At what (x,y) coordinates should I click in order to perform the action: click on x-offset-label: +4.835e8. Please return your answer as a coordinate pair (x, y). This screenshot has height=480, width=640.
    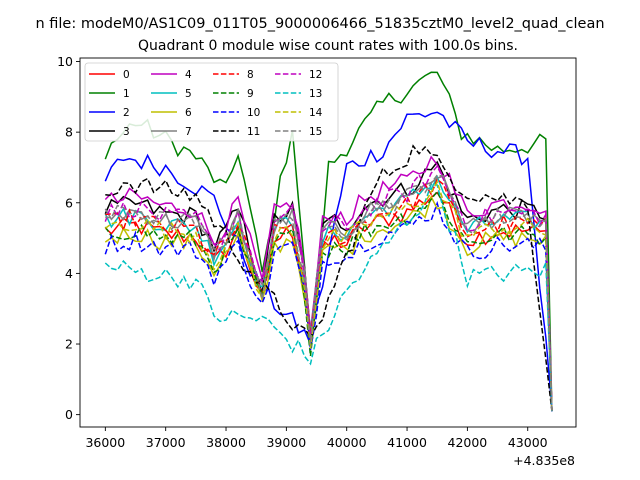
    Looking at the image, I should click on (544, 460).